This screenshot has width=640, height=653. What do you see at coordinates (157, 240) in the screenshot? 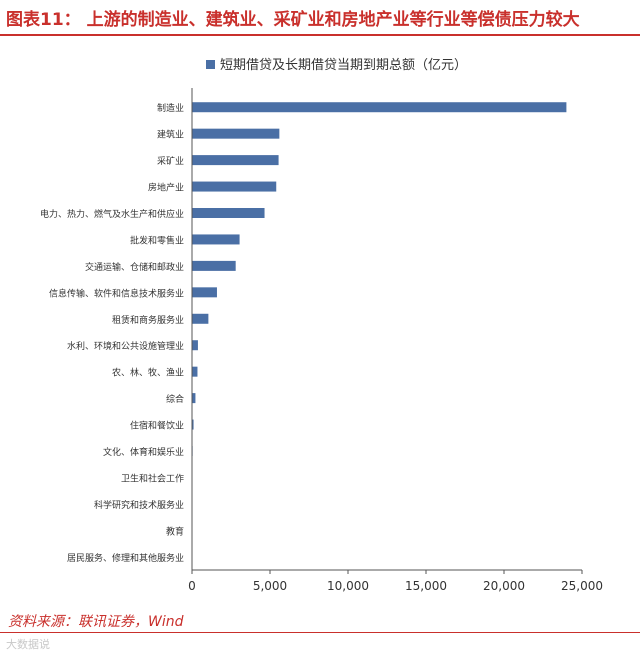
I see `category-label: 批发和零售业` at bounding box center [157, 240].